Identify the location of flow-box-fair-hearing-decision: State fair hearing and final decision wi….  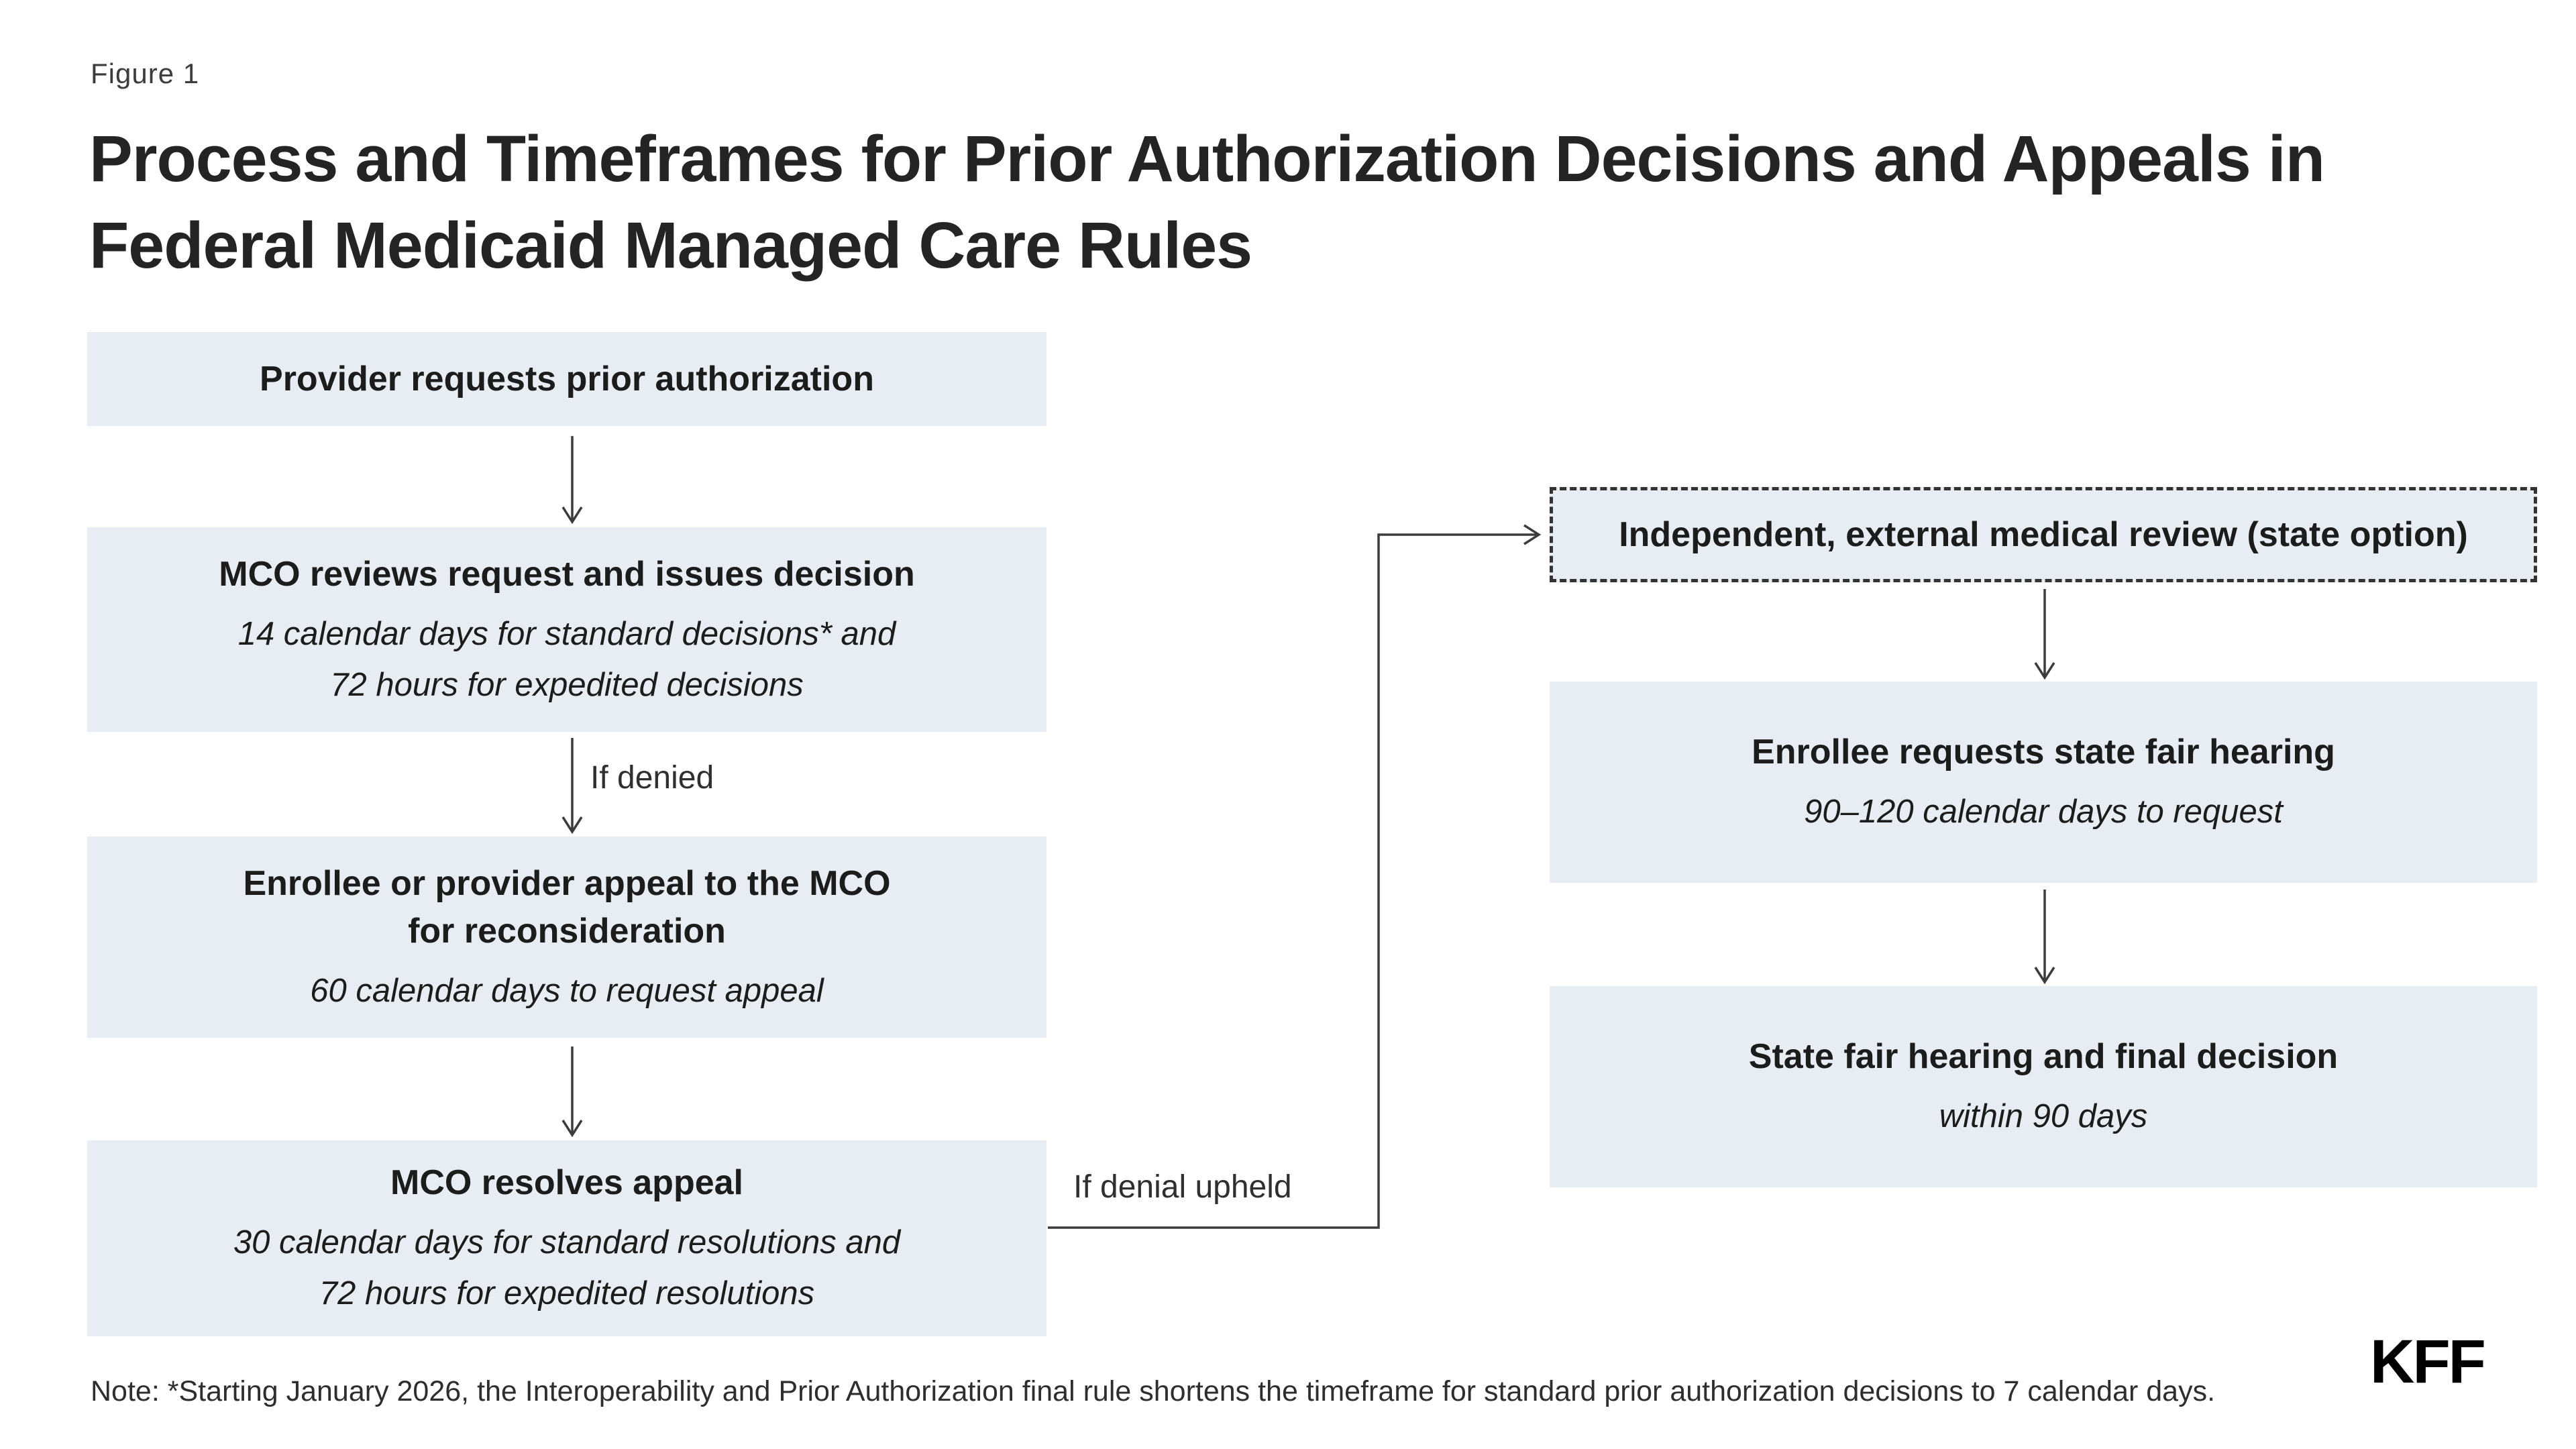
(2043, 1086).